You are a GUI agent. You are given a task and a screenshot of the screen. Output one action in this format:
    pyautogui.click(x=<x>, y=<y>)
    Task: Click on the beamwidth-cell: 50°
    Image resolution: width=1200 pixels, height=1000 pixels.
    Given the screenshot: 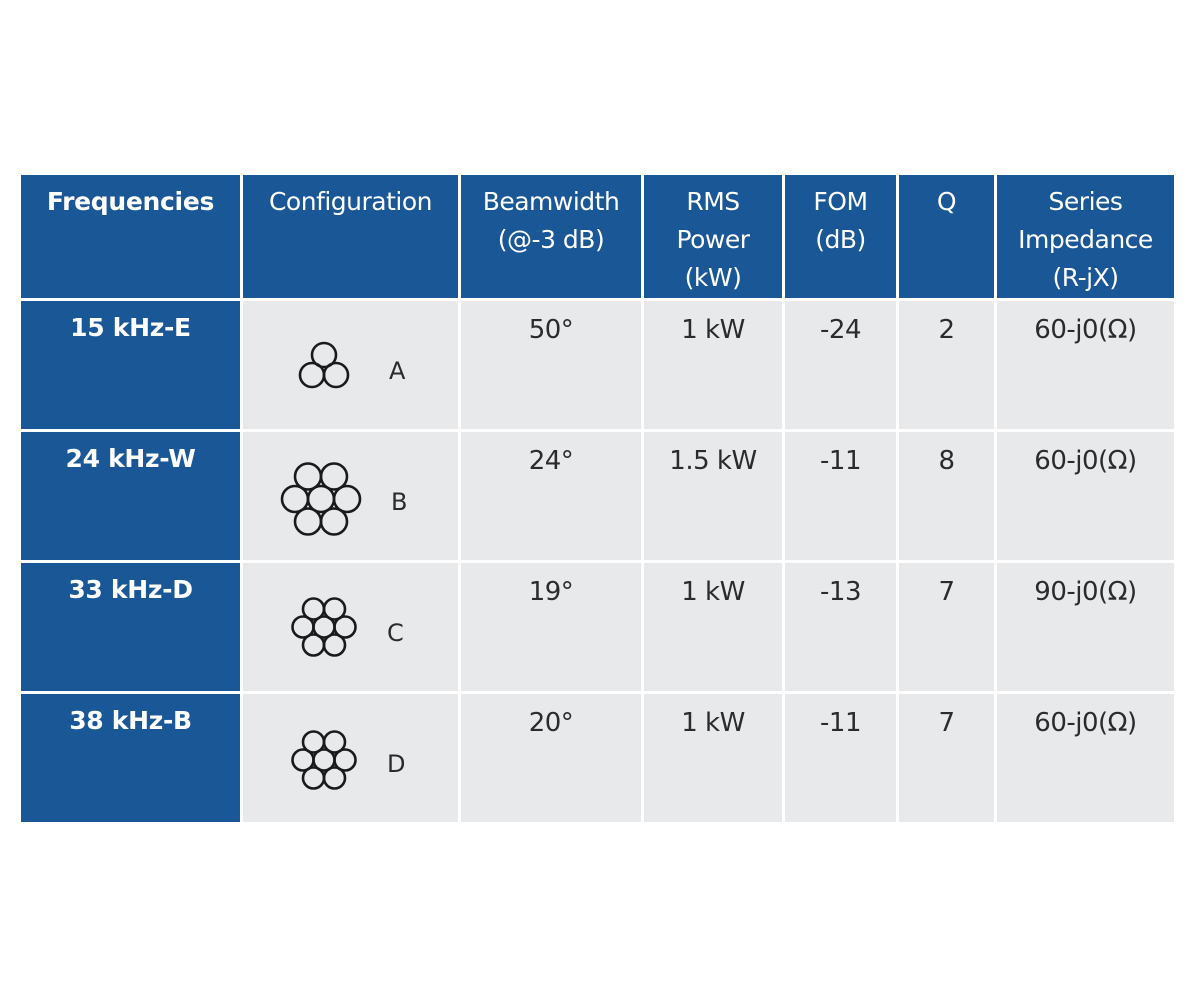 What is the action you would take?
    pyautogui.click(x=551, y=365)
    